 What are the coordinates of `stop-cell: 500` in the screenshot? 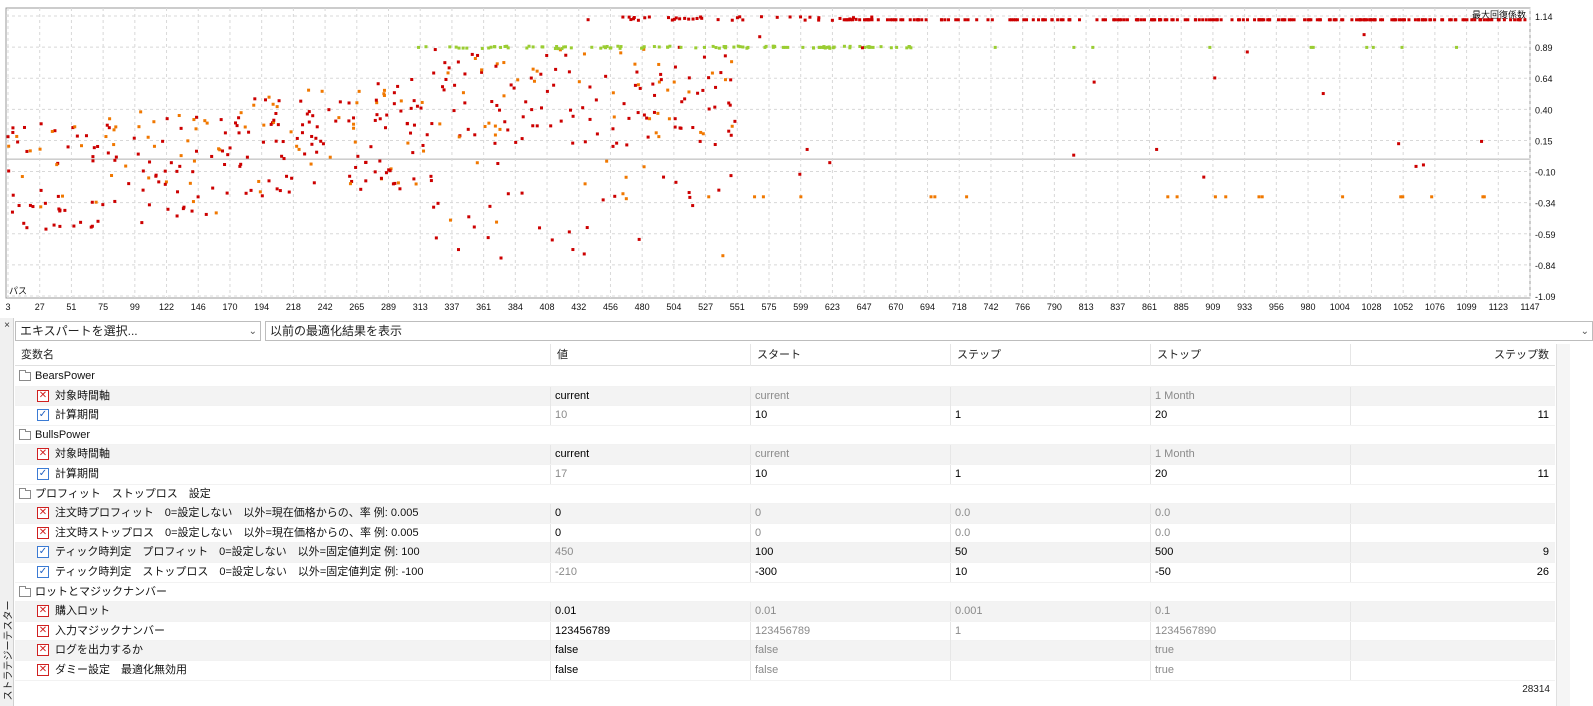 It's located at (1250, 553).